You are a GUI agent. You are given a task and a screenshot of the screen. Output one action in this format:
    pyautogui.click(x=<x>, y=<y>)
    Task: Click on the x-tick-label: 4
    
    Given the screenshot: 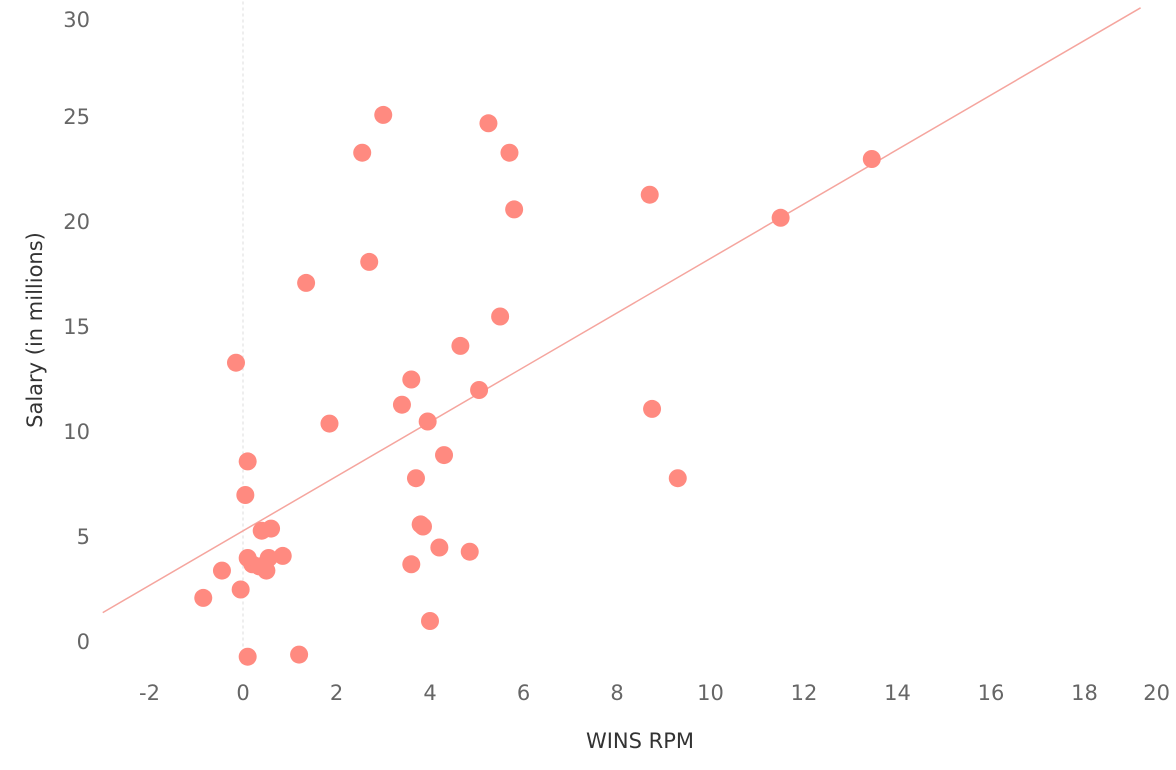 What is the action you would take?
    pyautogui.click(x=429, y=693)
    